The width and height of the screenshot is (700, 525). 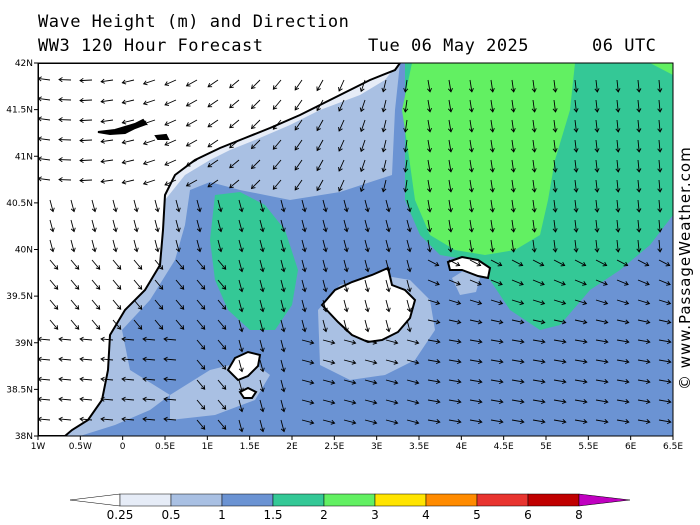 I want to click on lat-tick-label: 42N, so click(x=24, y=64).